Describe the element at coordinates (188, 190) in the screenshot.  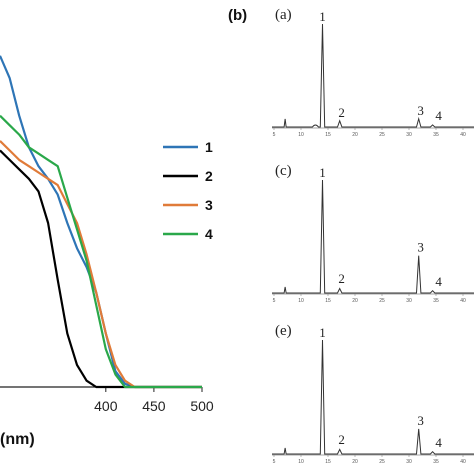
I see `legend: 1 2 3 4` at that location.